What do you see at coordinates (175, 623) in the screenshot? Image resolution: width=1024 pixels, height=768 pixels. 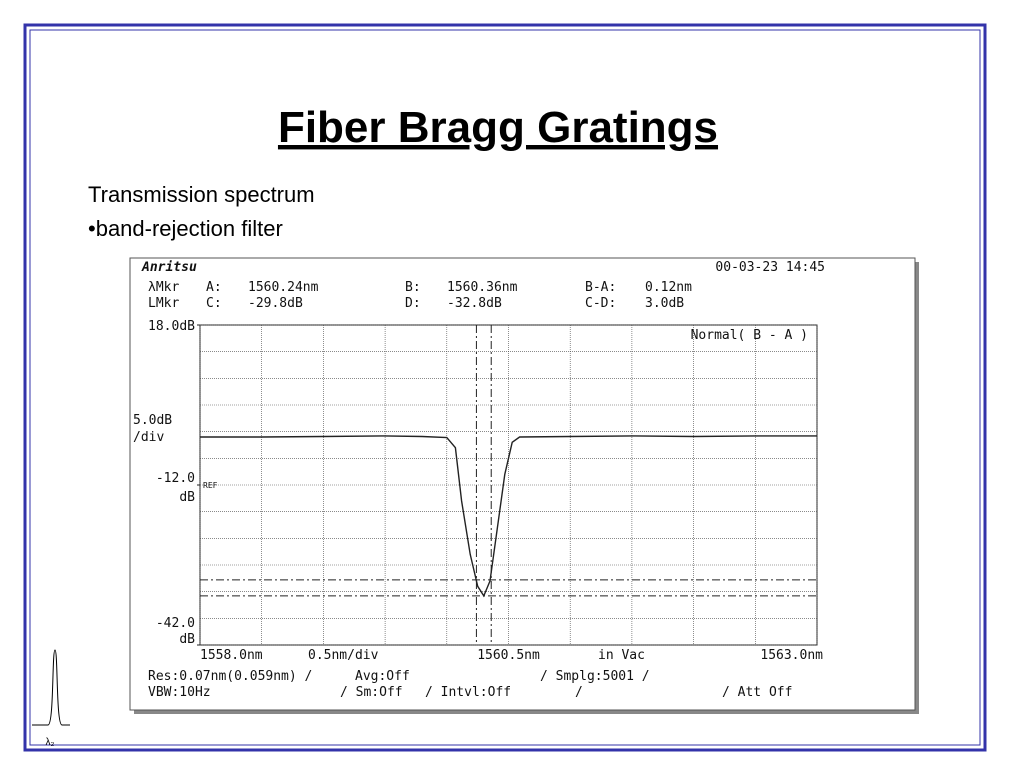 I see `y-tick-label: -42.0` at bounding box center [175, 623].